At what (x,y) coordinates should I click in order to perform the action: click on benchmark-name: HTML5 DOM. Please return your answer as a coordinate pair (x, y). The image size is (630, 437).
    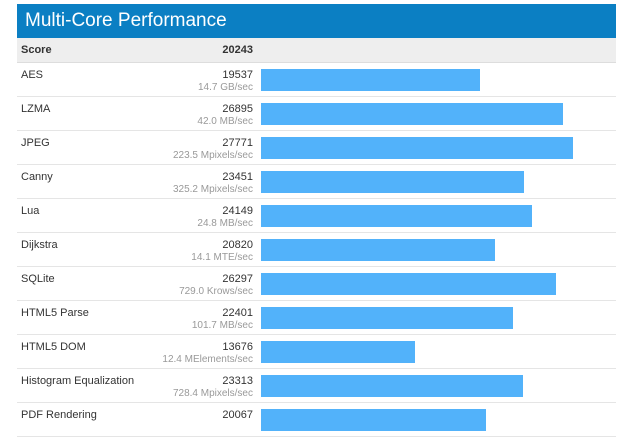
    Looking at the image, I should click on (53, 347).